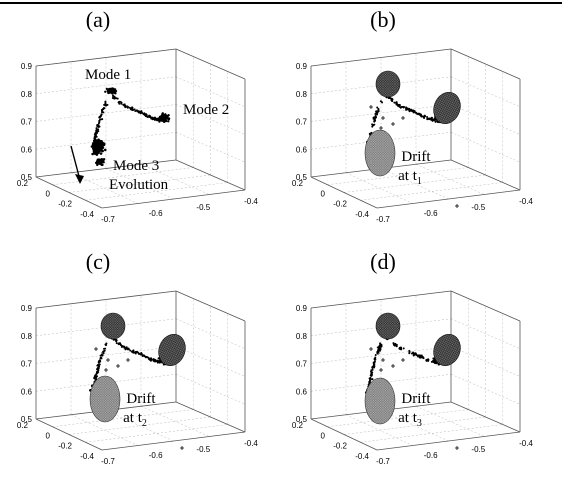 The width and height of the screenshot is (562, 493). I want to click on panel-label: (a), so click(98, 19).